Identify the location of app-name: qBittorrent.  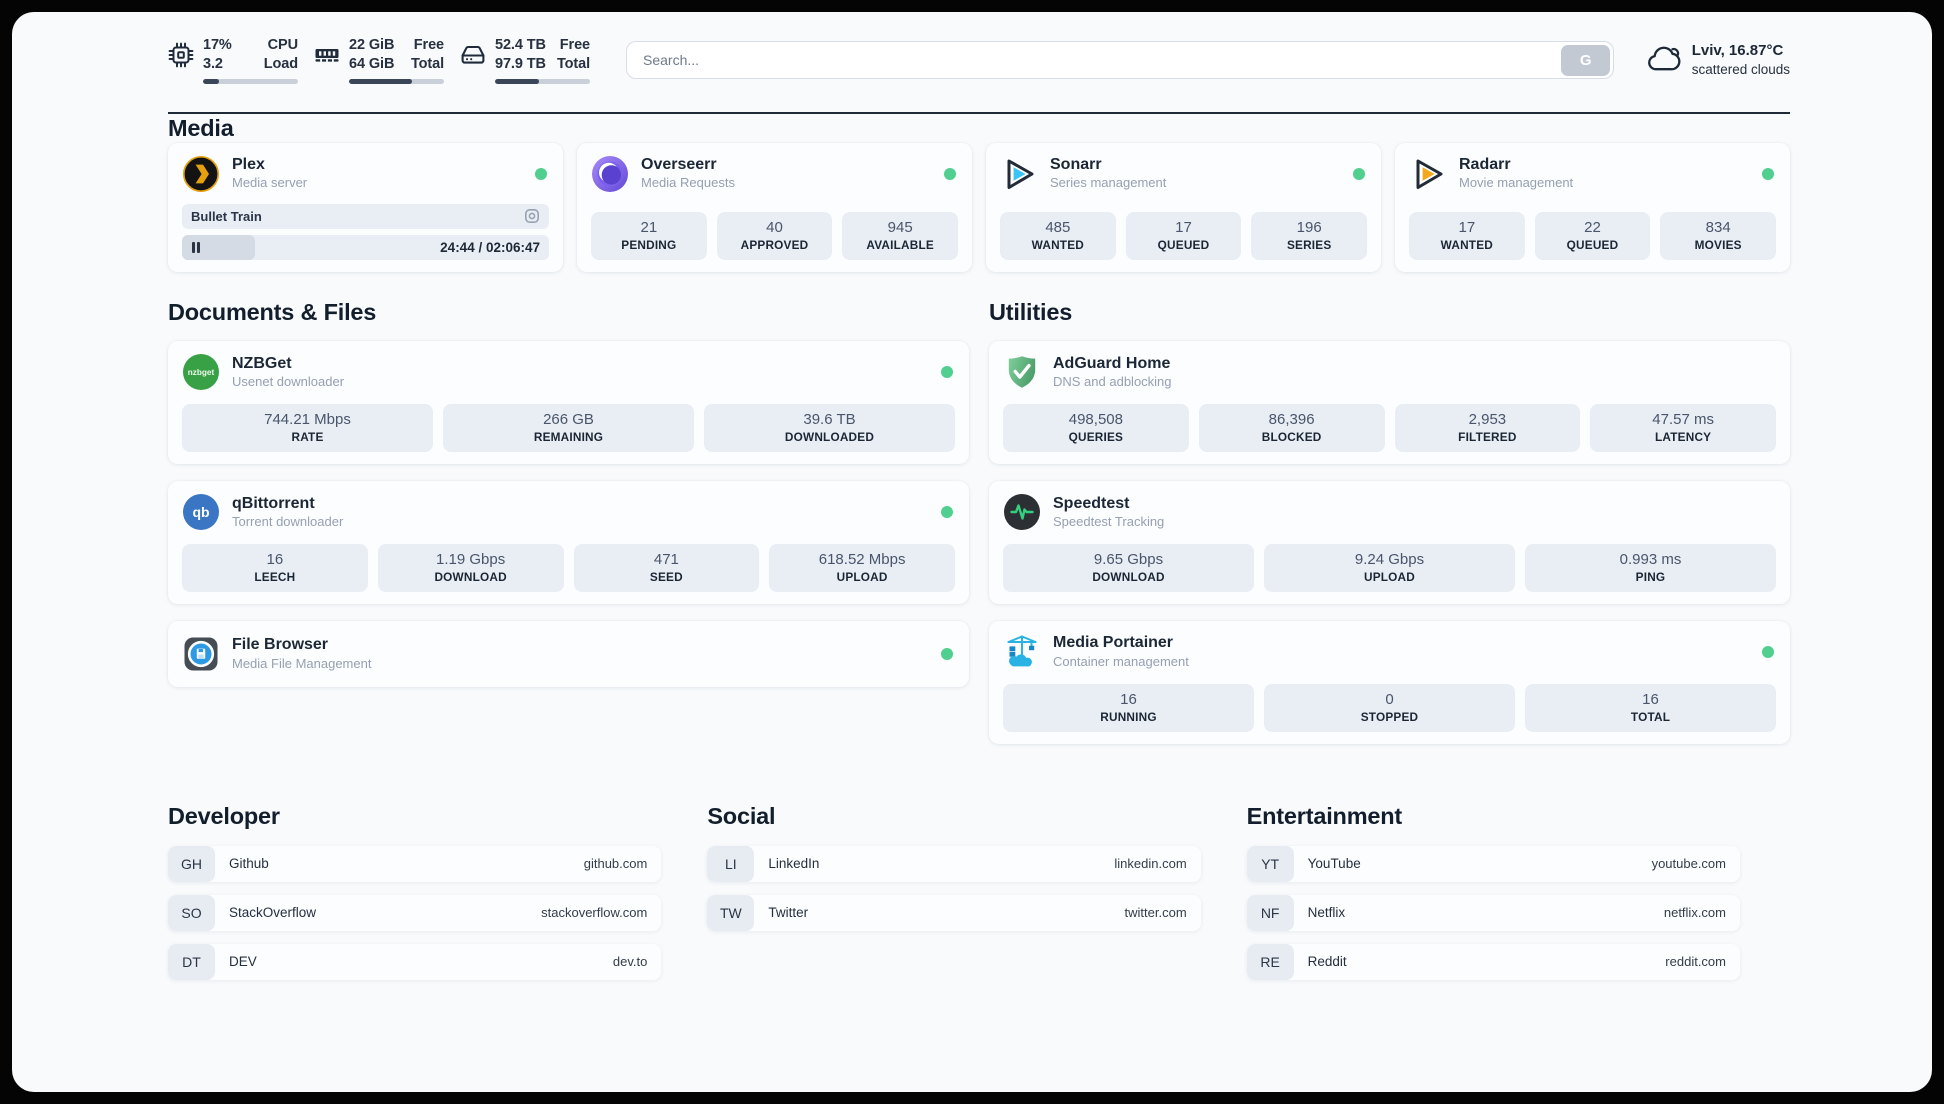
(273, 503).